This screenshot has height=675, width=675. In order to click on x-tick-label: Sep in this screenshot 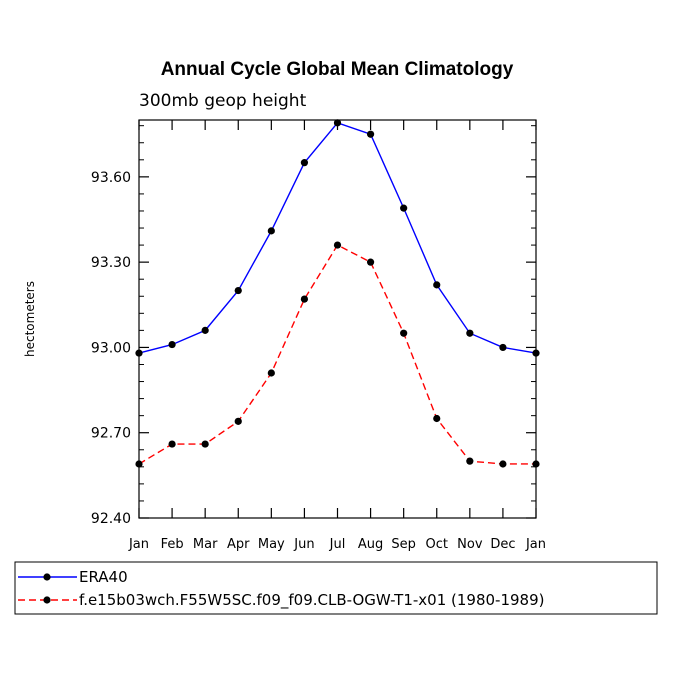, I will do `click(403, 544)`.